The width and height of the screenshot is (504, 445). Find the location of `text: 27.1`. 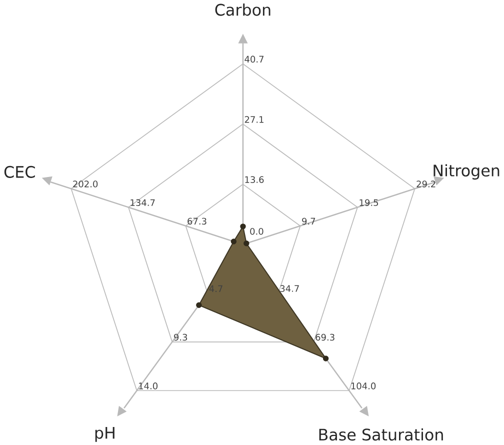

text: 27.1 is located at coordinates (254, 119).